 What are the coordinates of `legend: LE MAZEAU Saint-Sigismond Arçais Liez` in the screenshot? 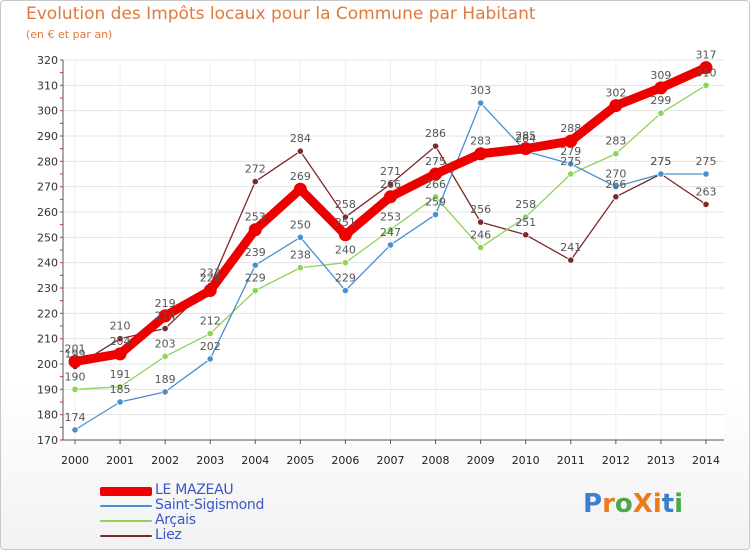 It's located at (220, 513).